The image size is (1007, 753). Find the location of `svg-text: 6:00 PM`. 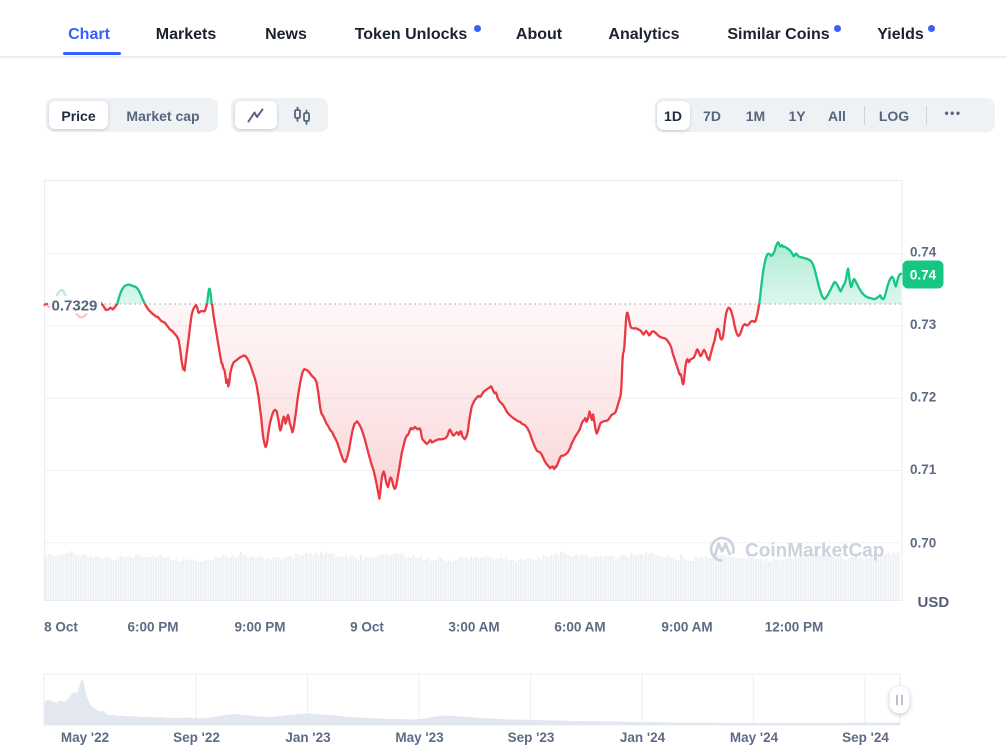

svg-text: 6:00 PM is located at coordinates (152, 627).